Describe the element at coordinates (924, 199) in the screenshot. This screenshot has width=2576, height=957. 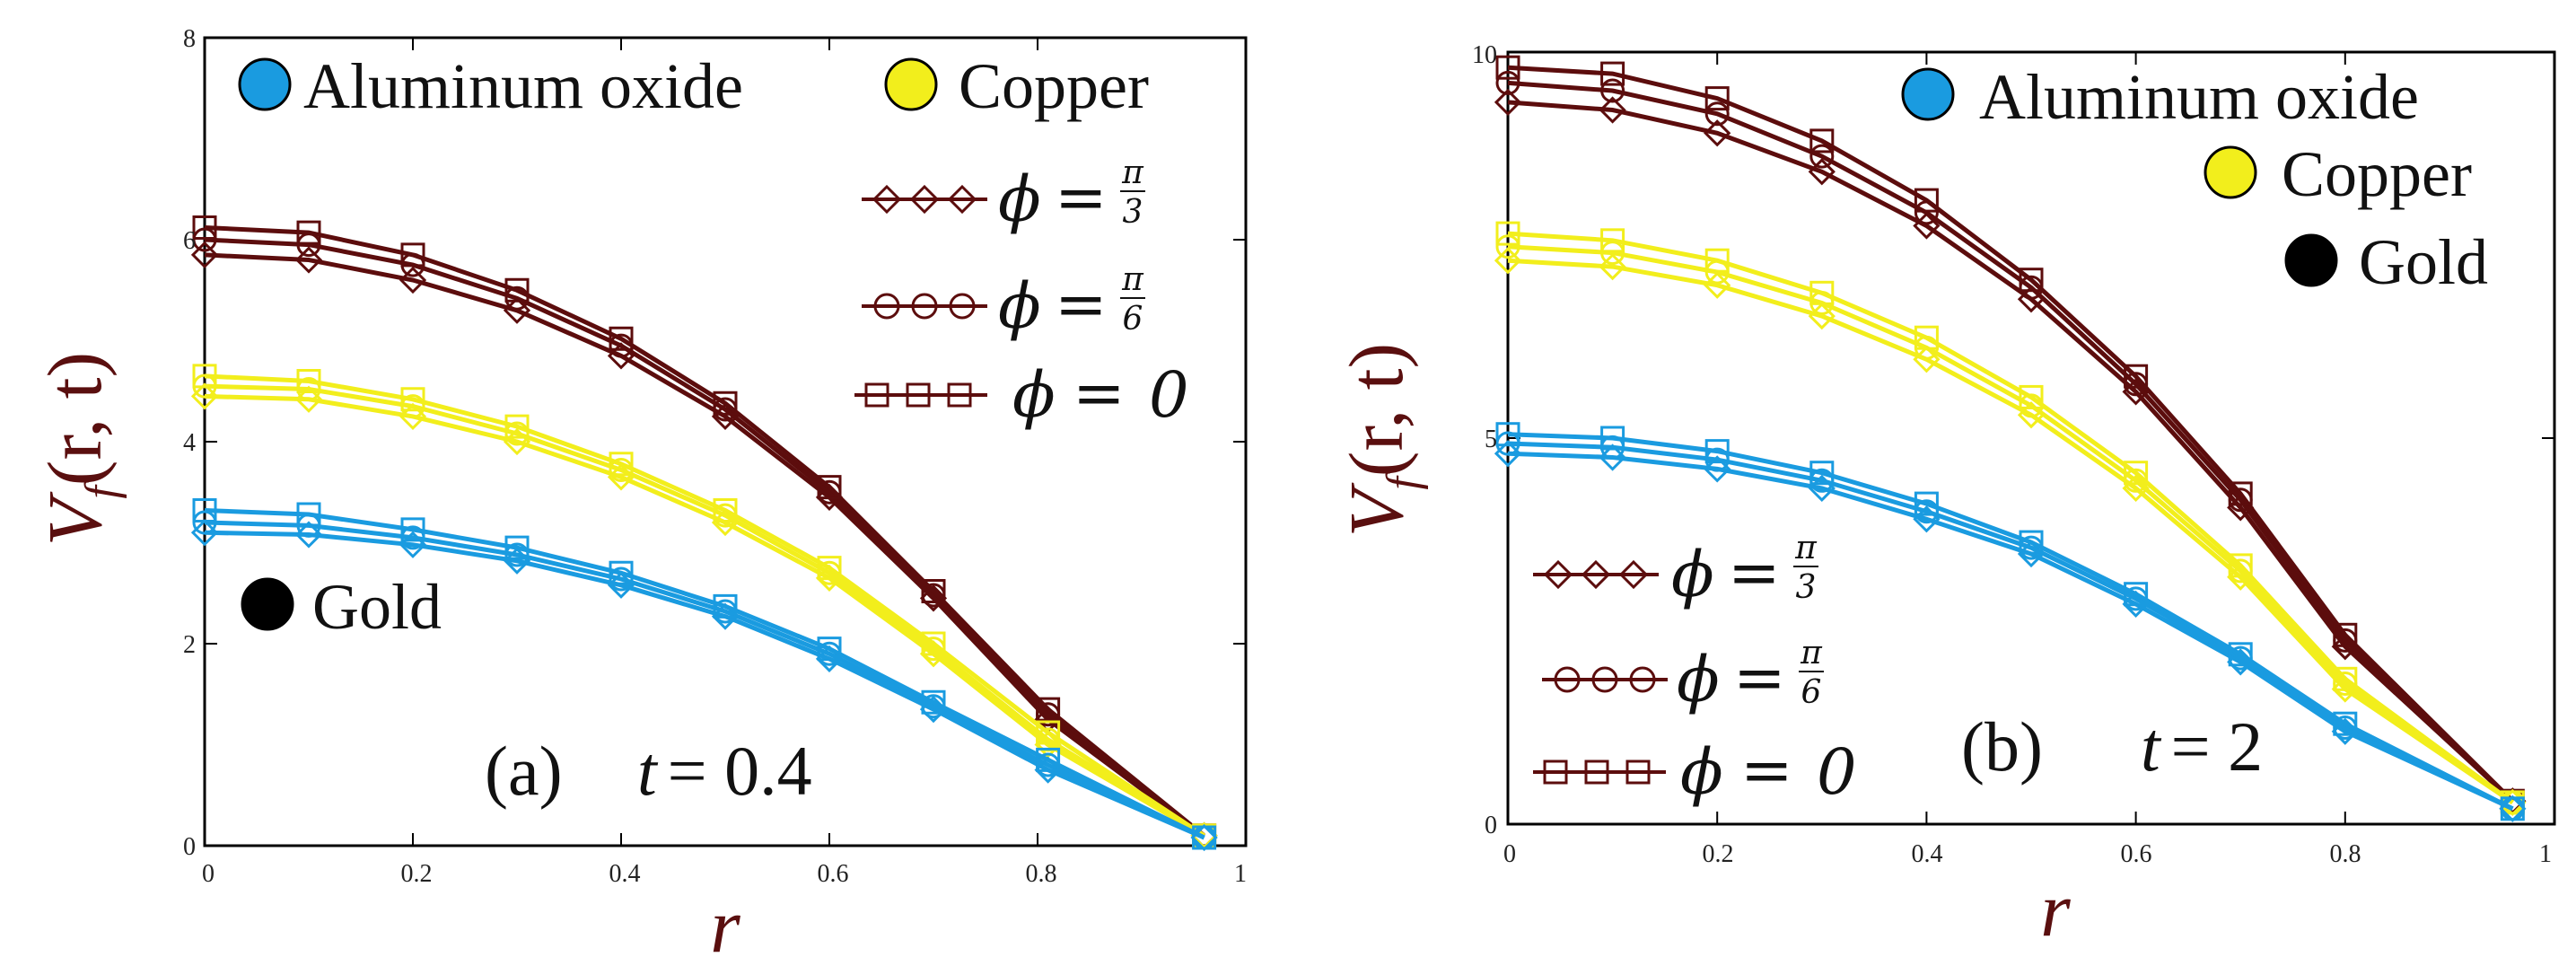
I see `phi-legend-line-pi3-a` at that location.